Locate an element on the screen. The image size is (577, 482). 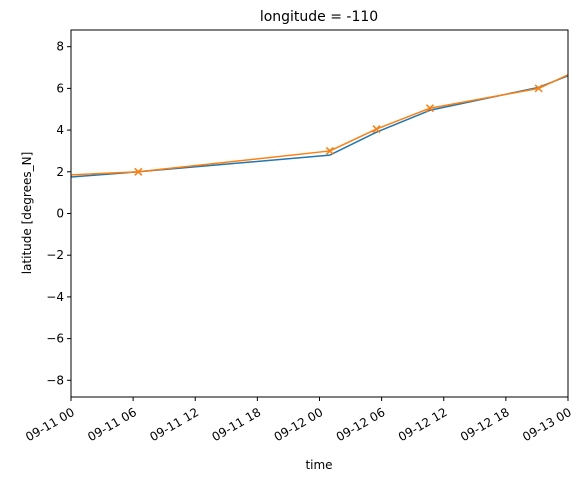
y-tick-label: 2 is located at coordinates (60, 172).